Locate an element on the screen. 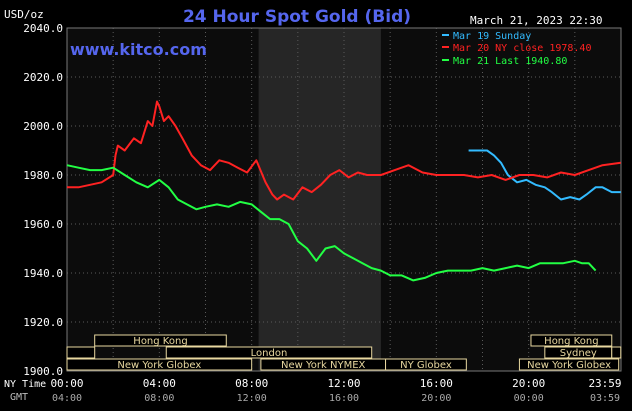 Image resolution: width=632 pixels, height=411 pixels. x-tick-label-ny: 16:00 is located at coordinates (436, 383).